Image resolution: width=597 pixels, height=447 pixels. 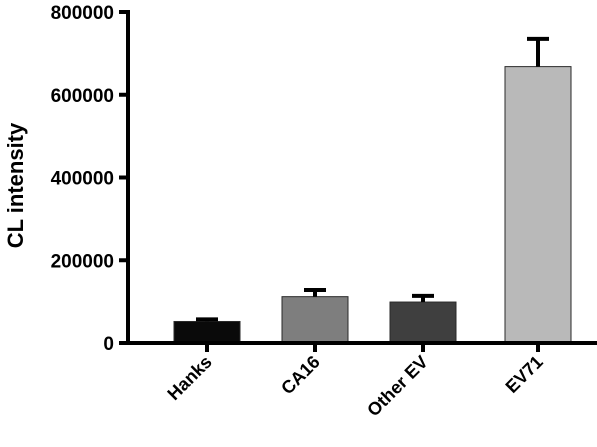 What do you see at coordinates (82, 261) in the screenshot?
I see `y-tick-label: 200000` at bounding box center [82, 261].